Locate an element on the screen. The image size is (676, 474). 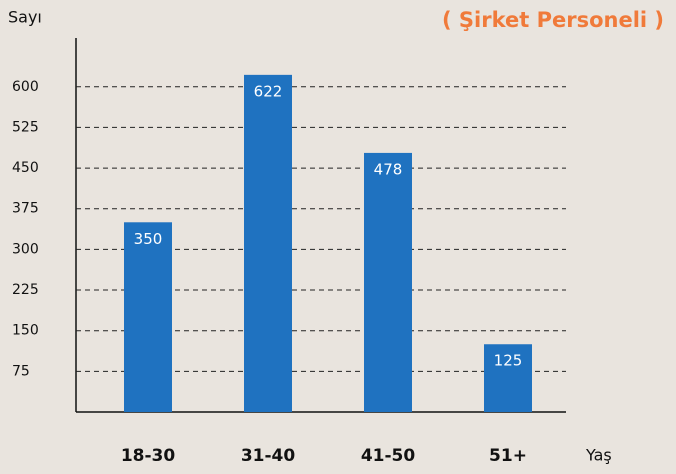
value-label: 478 is located at coordinates (388, 169).